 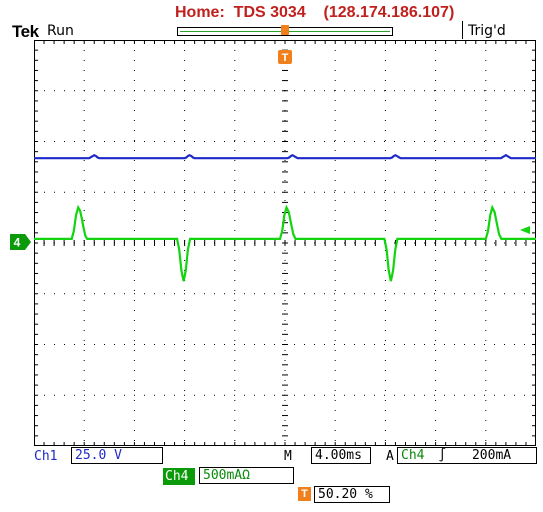 What do you see at coordinates (285, 58) in the screenshot?
I see `trigger-marker-label: T` at bounding box center [285, 58].